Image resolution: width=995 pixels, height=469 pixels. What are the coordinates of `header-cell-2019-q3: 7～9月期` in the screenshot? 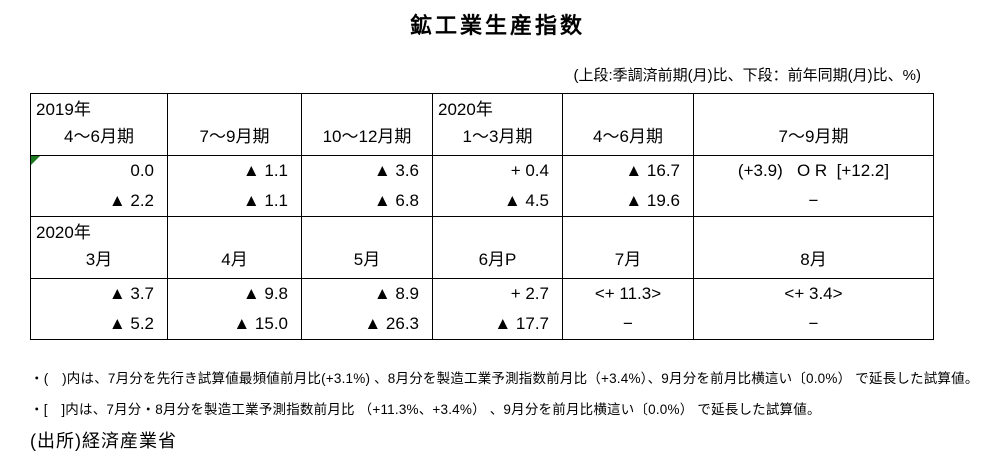 It's located at (234, 124).